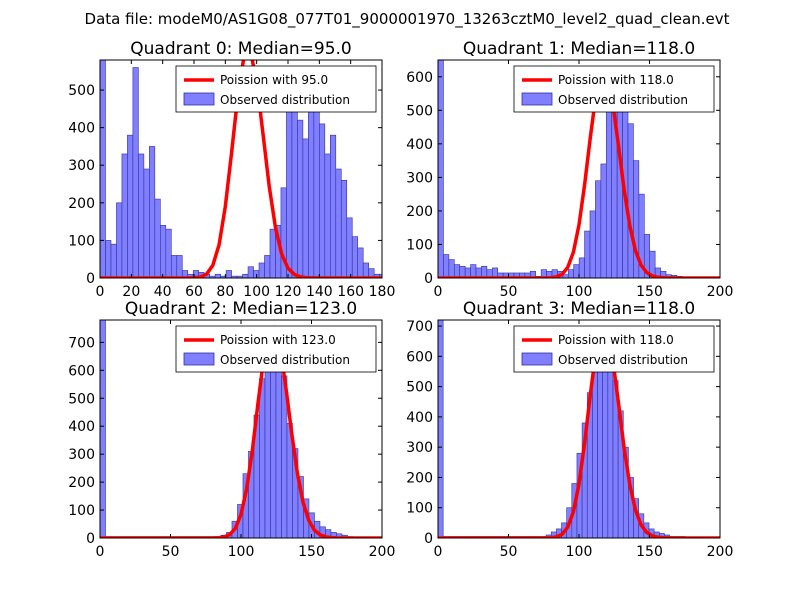 This screenshot has height=600, width=800. Describe the element at coordinates (241, 49) in the screenshot. I see `quadrant-title: Quadrant 0: Median=95.0` at that location.